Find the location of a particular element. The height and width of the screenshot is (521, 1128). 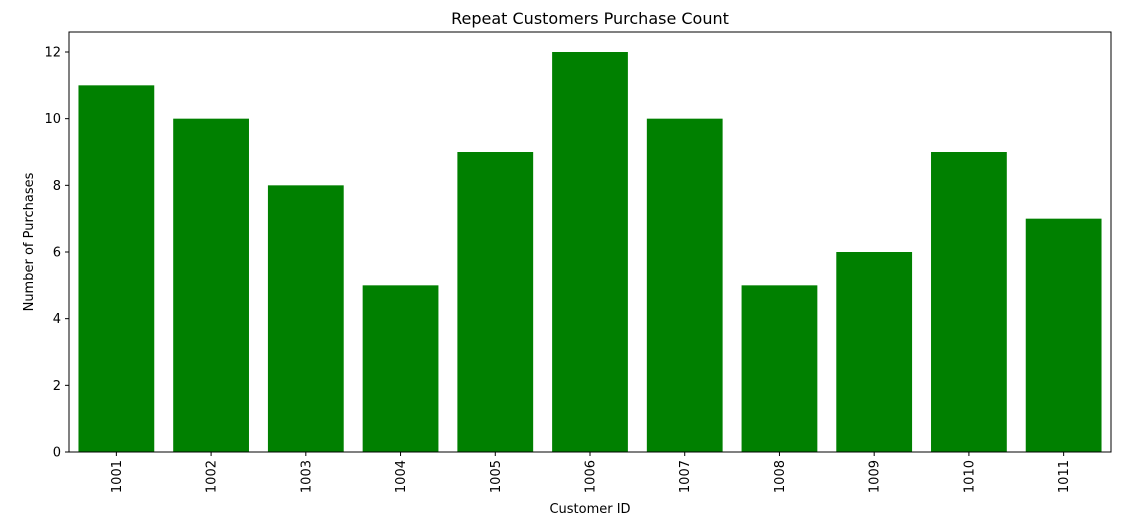

x-axis-label: Customer ID is located at coordinates (589, 509).